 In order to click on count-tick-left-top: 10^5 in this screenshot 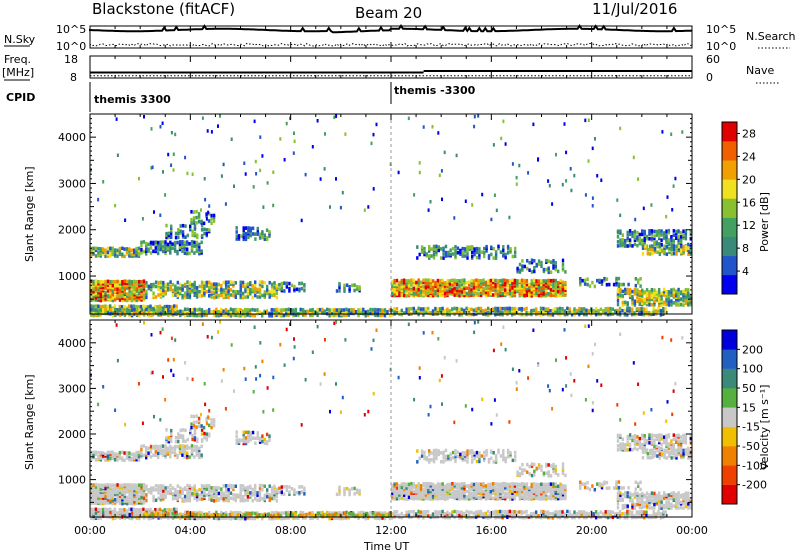, I will do `click(71, 29)`.